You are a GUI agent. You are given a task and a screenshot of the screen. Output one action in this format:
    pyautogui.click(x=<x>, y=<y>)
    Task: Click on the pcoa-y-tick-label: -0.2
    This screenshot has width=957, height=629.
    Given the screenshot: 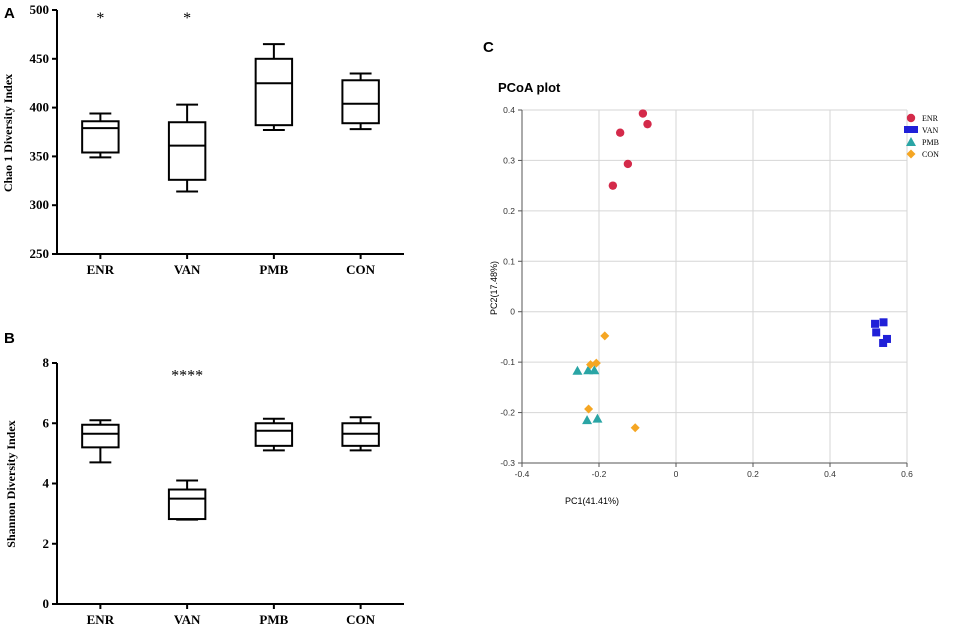 What is the action you would take?
    pyautogui.click(x=507, y=413)
    